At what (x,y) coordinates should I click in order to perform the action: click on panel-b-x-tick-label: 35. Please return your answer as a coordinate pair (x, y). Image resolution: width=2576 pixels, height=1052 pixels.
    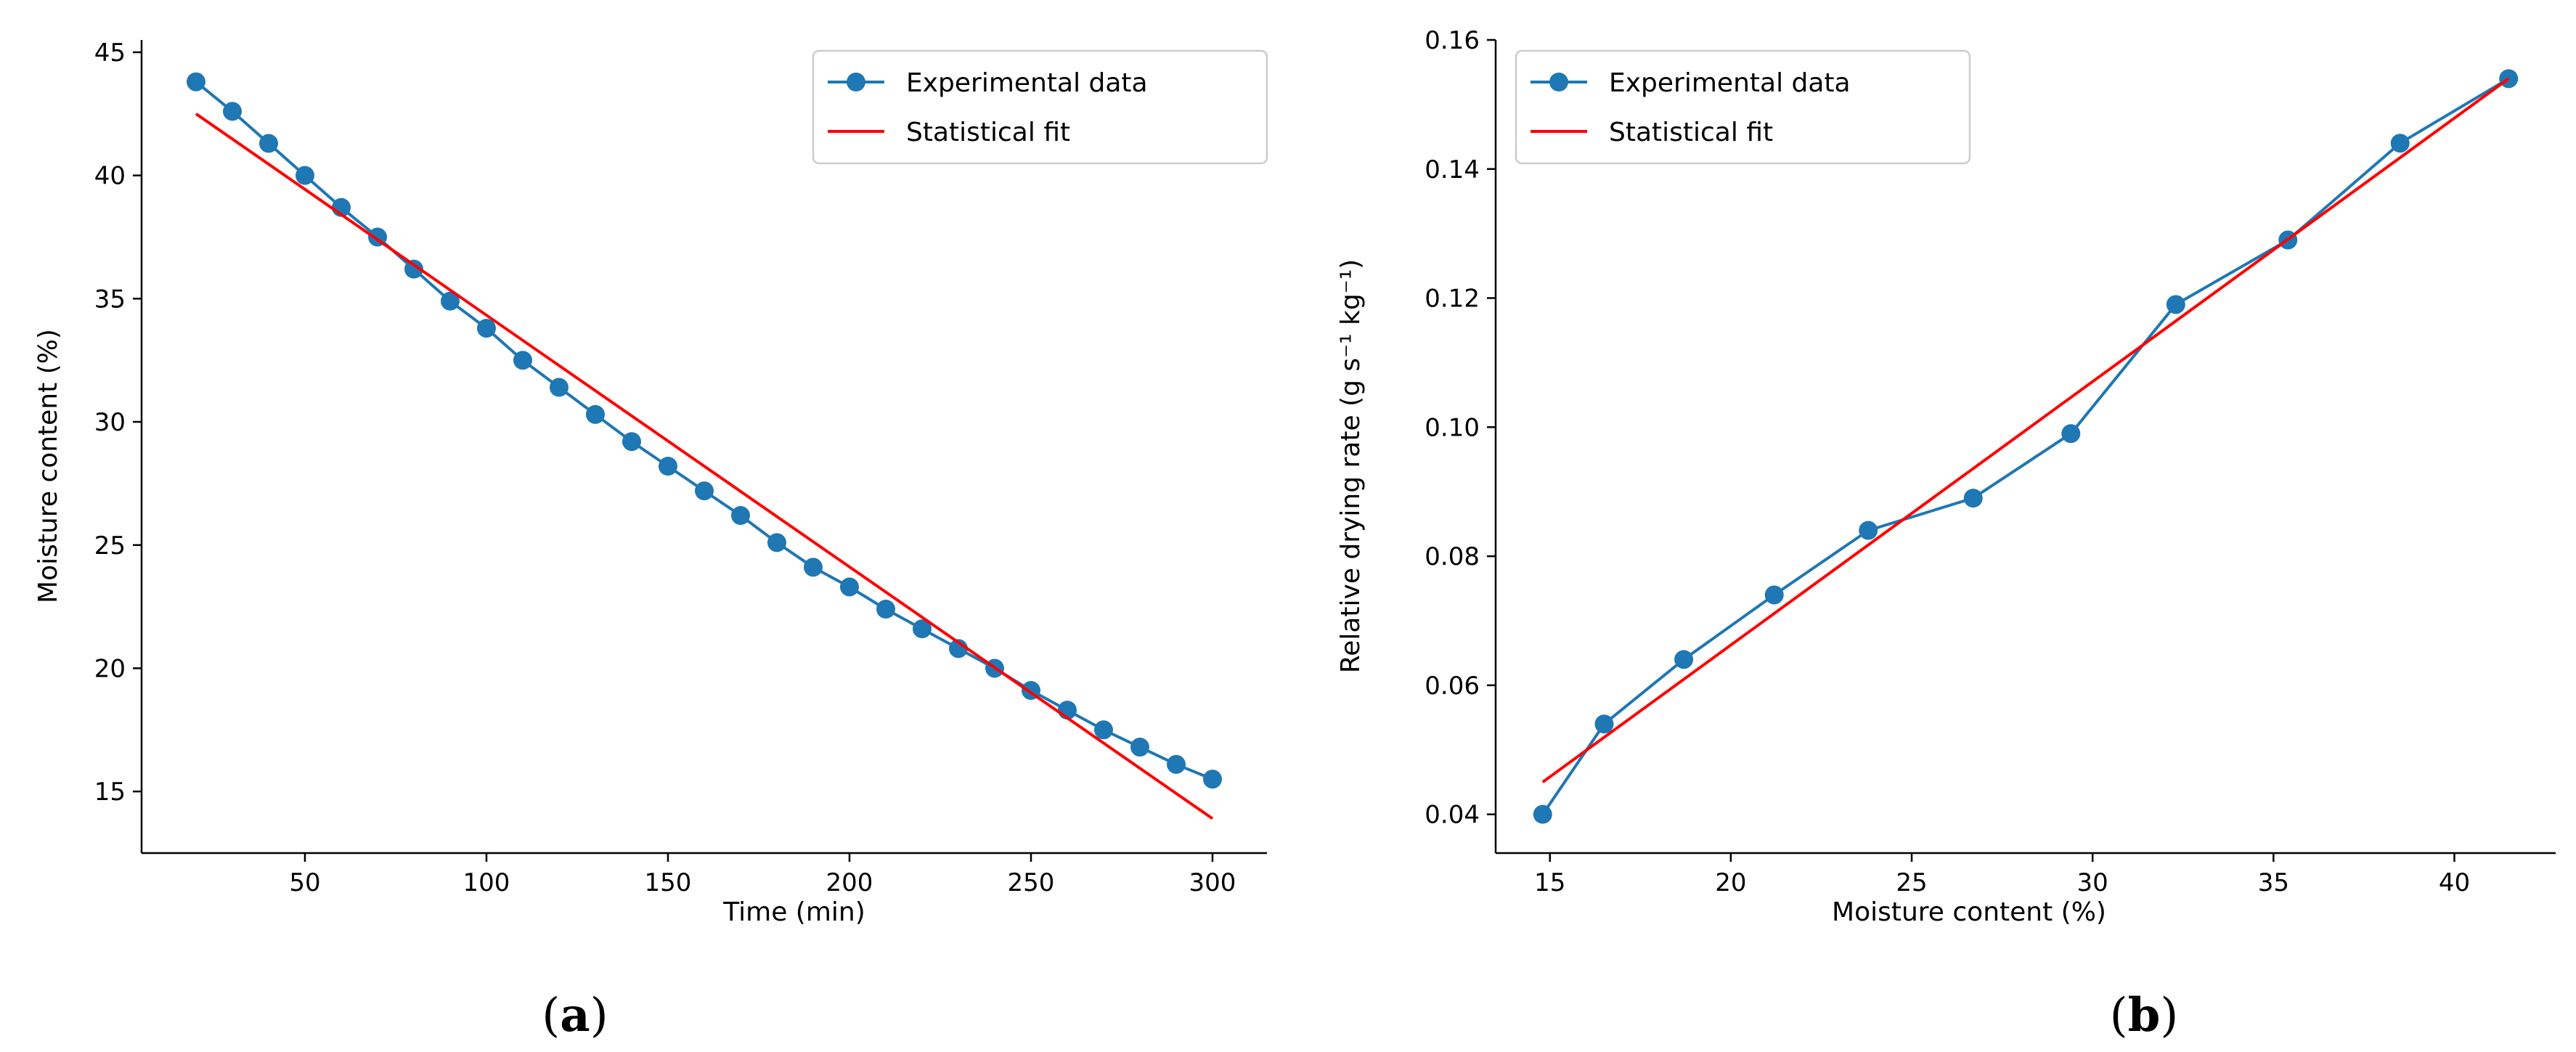
    Looking at the image, I should click on (2273, 882).